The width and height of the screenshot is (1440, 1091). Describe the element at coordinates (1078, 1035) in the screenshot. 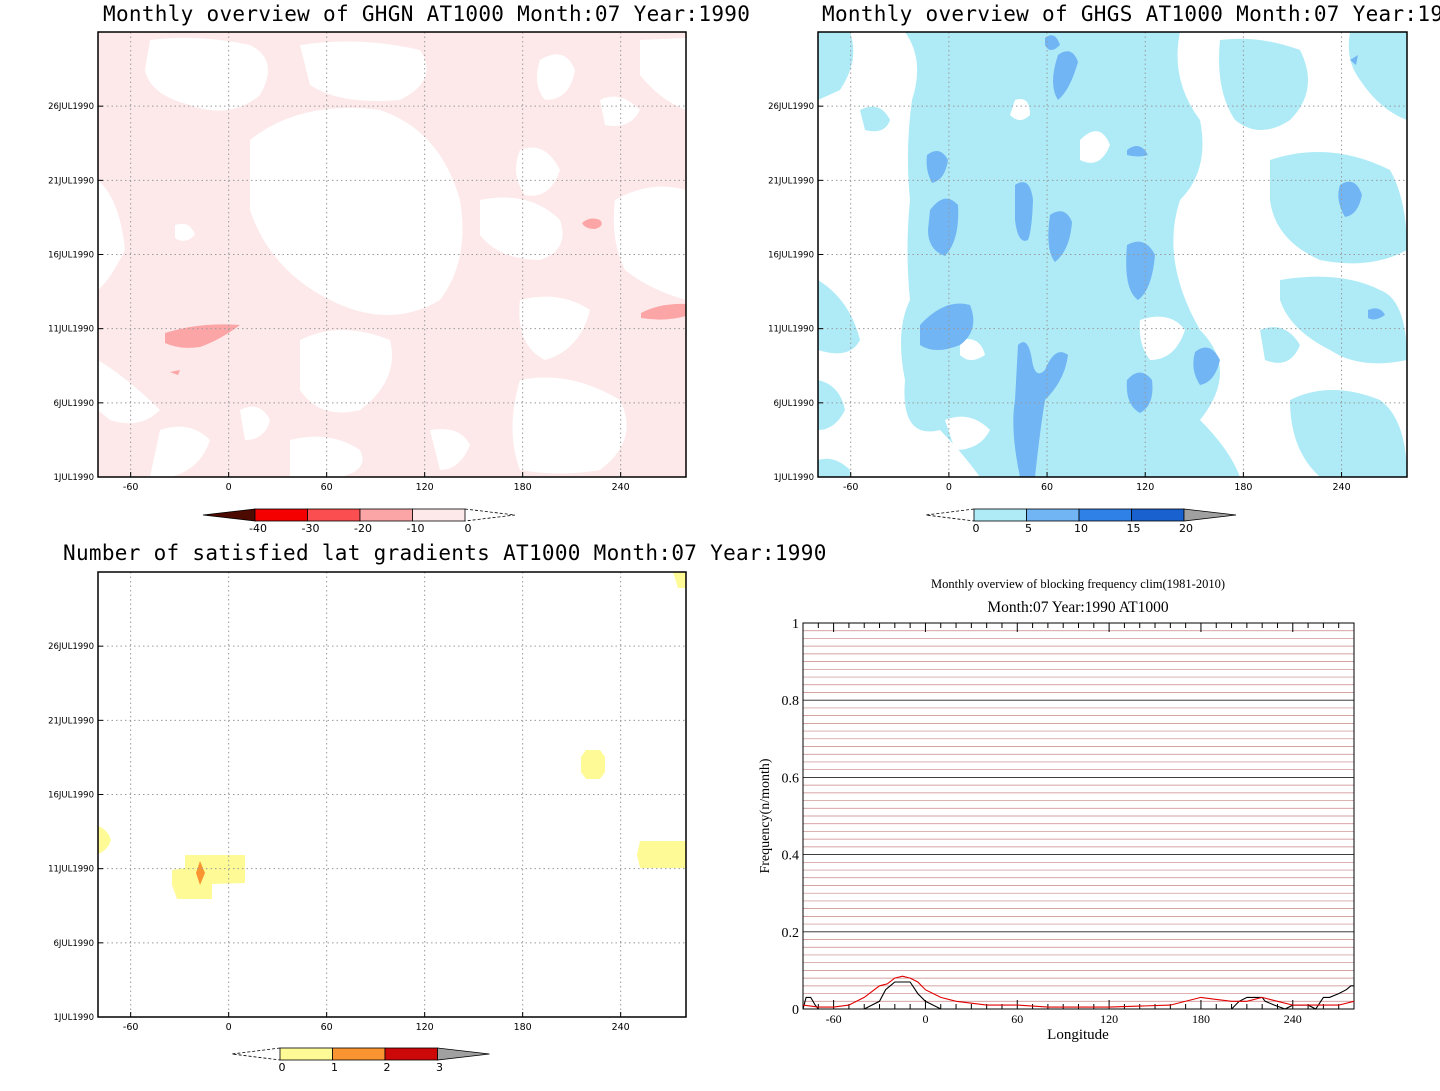

I see `freq-xlabel: Longitude` at that location.